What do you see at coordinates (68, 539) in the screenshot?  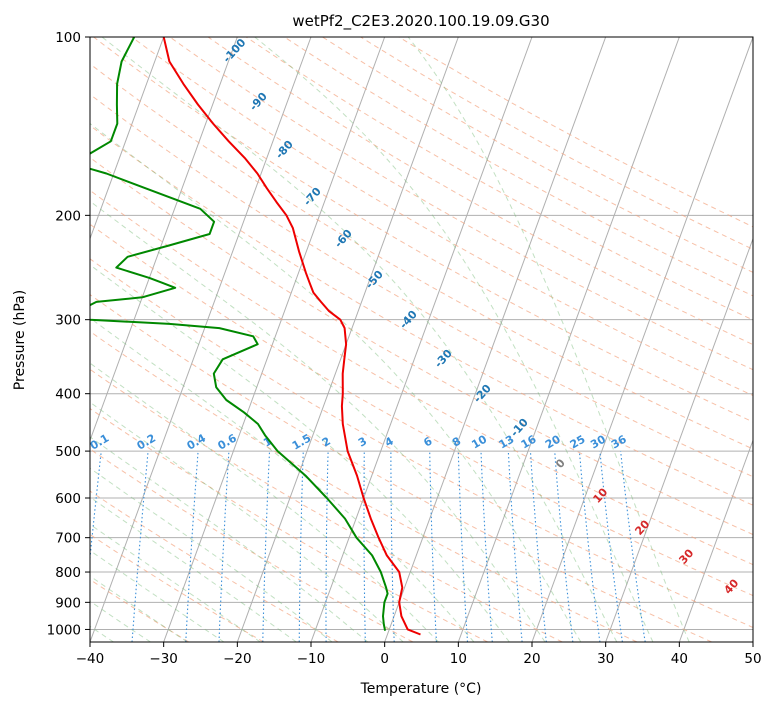 I see `y-tick-label: 700` at bounding box center [68, 539].